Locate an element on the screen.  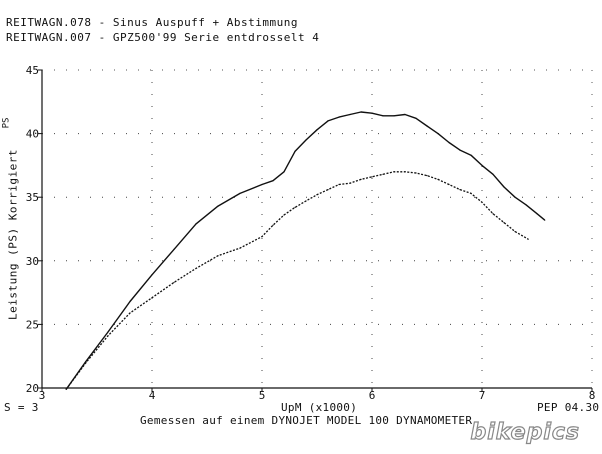
y-tick-label: 35 is located at coordinates (32, 197).